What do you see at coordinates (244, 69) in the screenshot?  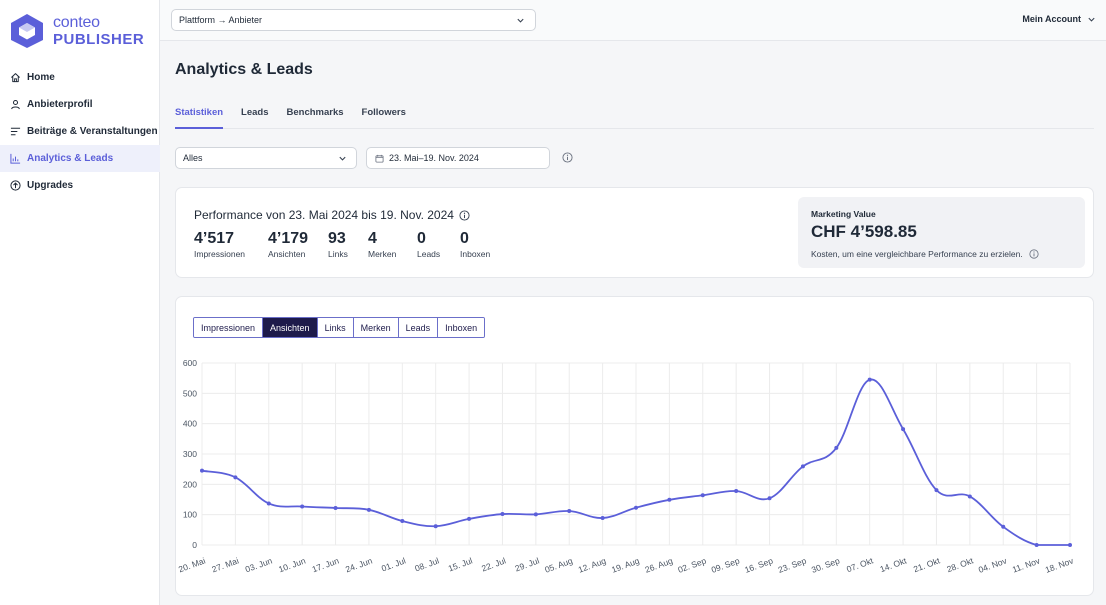 I see `page-title: Analytics & Leads` at bounding box center [244, 69].